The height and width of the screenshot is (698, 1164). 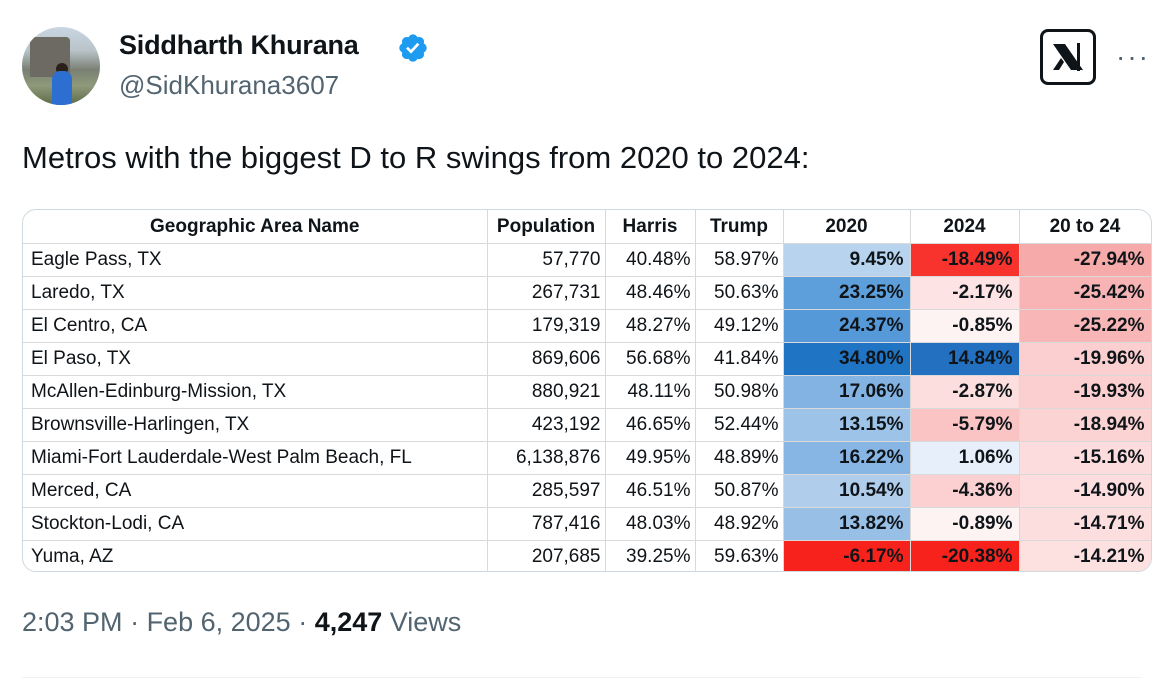 What do you see at coordinates (546, 326) in the screenshot?
I see `cell-population: 179,319` at bounding box center [546, 326].